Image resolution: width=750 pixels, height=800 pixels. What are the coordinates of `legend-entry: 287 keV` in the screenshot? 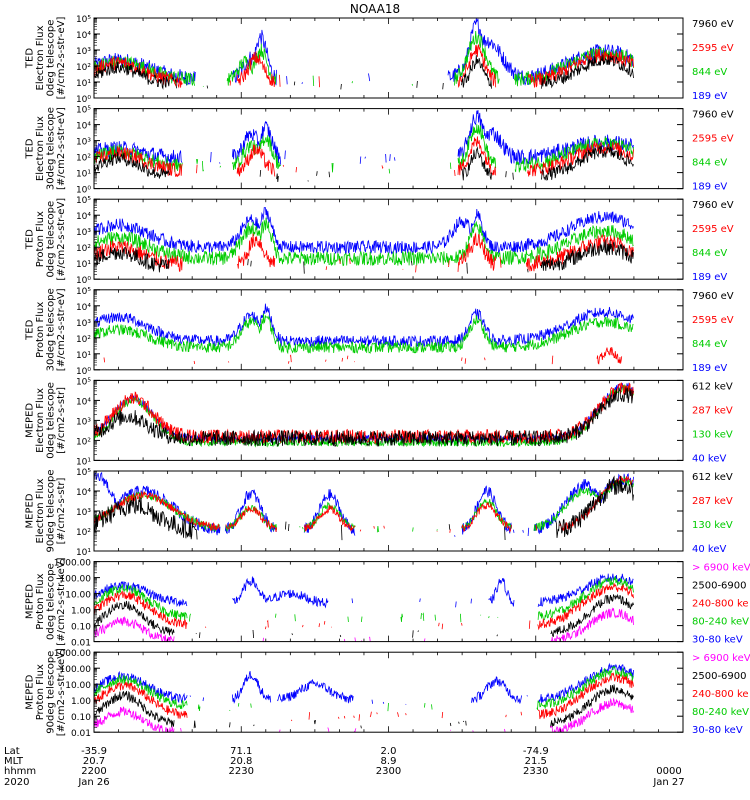 It's located at (712, 501).